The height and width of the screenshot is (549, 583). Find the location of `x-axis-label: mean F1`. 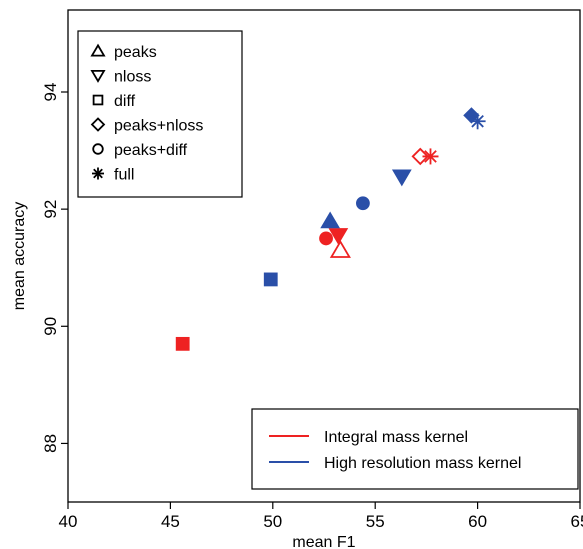

x-axis-label: mean F1 is located at coordinates (323, 541).